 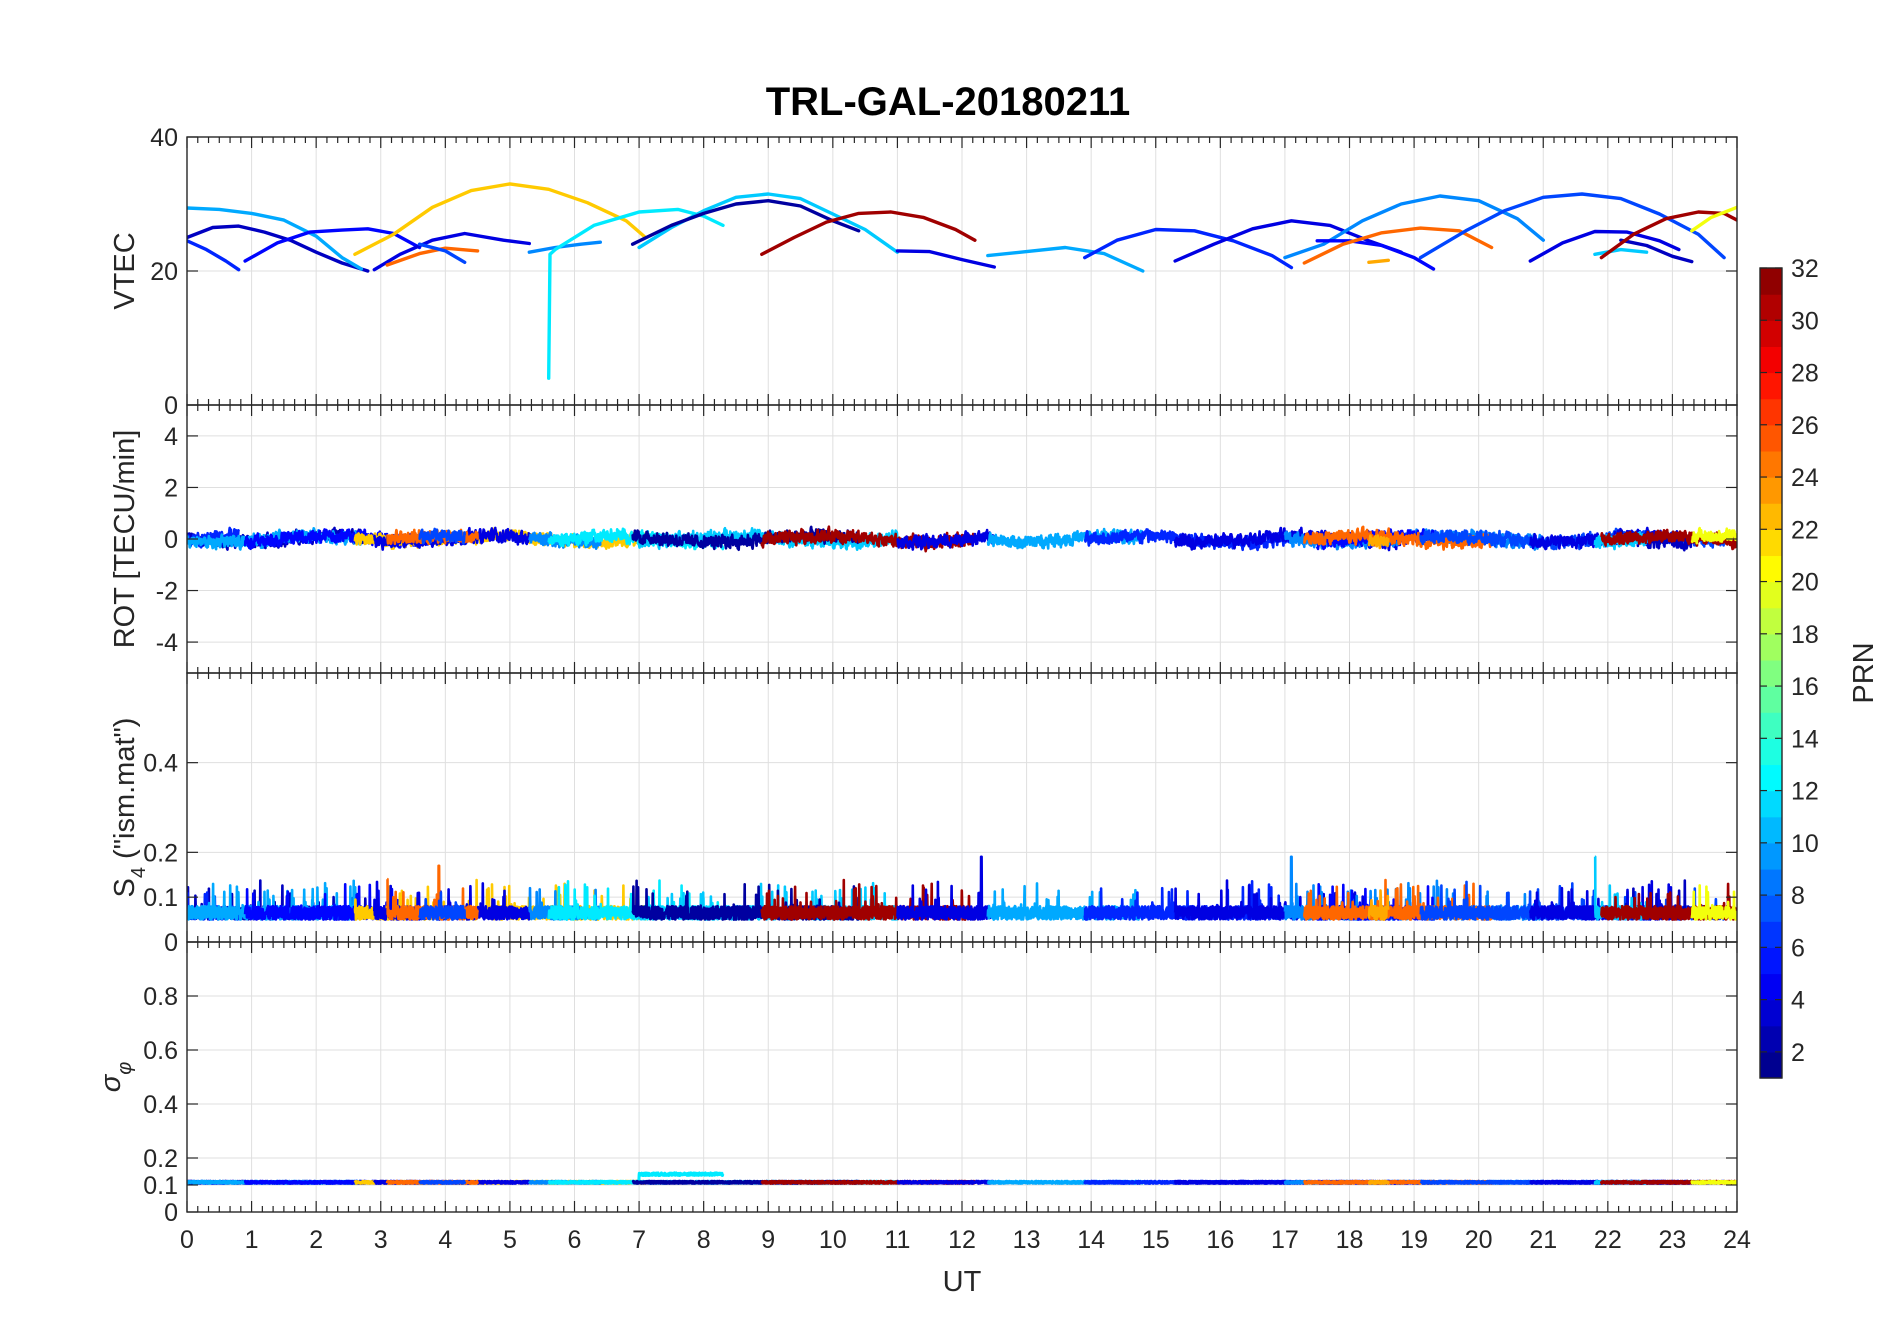 I want to click on colorbar-tick-label: 26, so click(x=1805, y=426).